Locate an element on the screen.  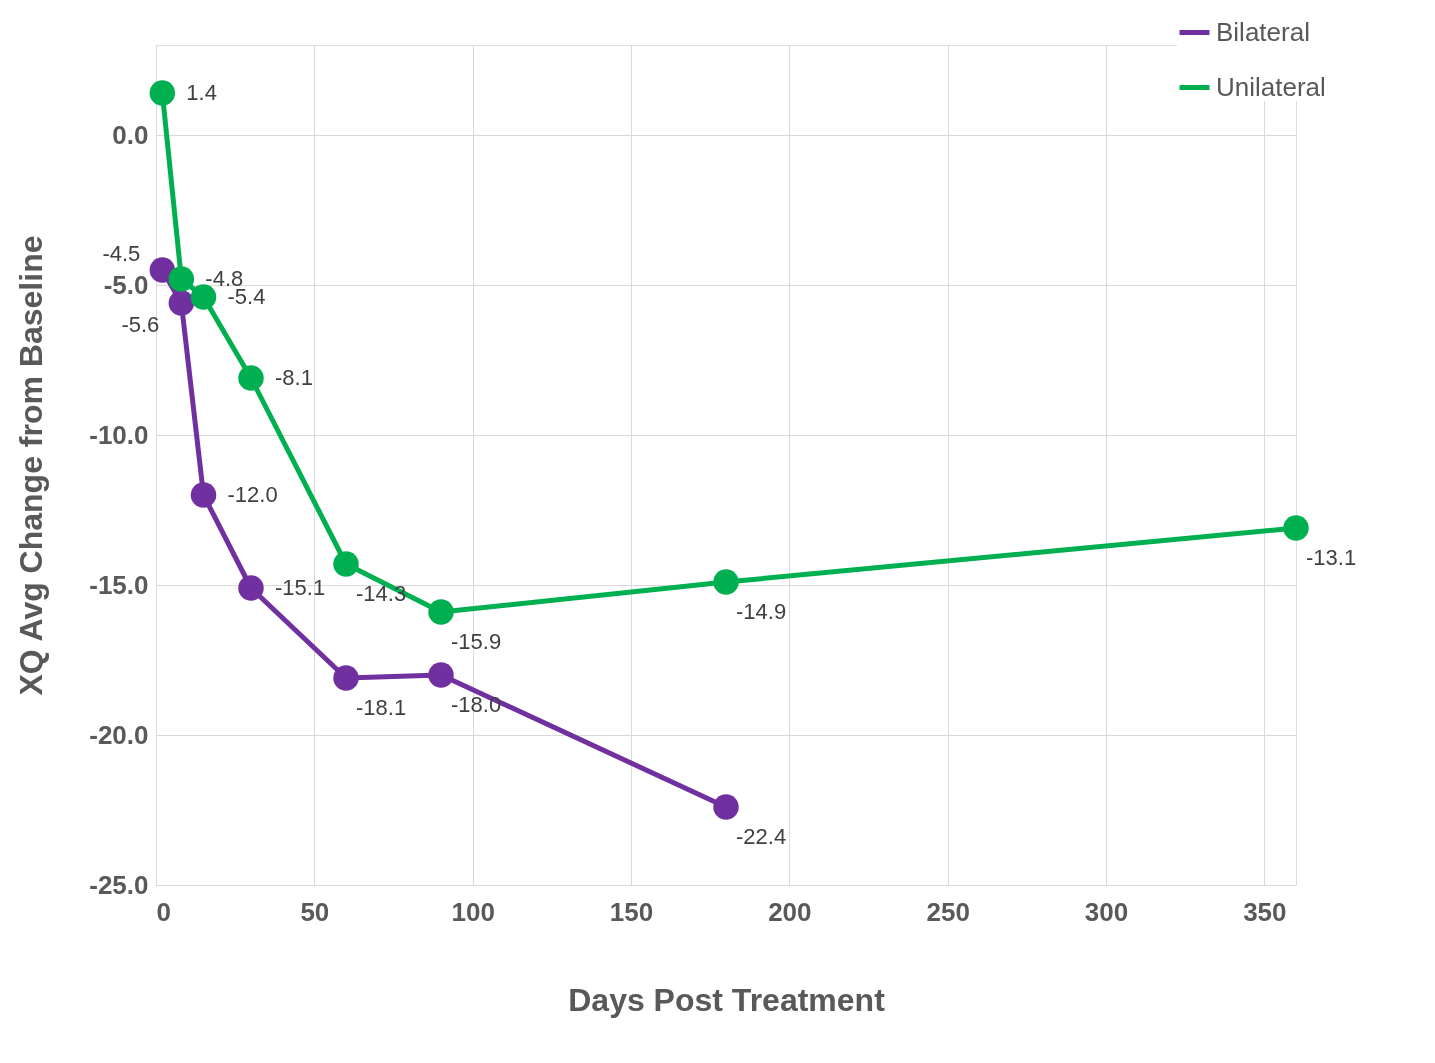
data-label: 1.4 is located at coordinates (201, 92).